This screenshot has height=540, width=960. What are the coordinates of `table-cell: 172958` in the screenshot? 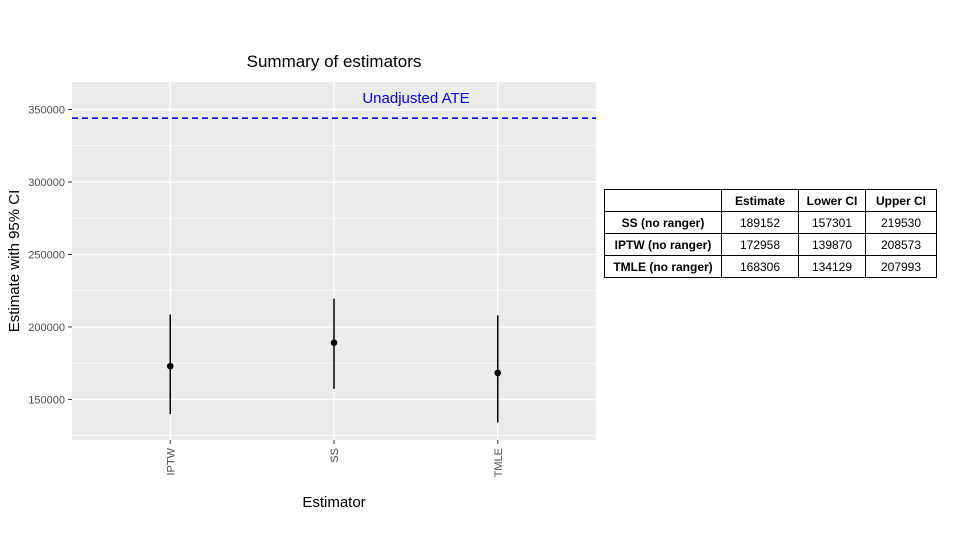 It's located at (760, 244).